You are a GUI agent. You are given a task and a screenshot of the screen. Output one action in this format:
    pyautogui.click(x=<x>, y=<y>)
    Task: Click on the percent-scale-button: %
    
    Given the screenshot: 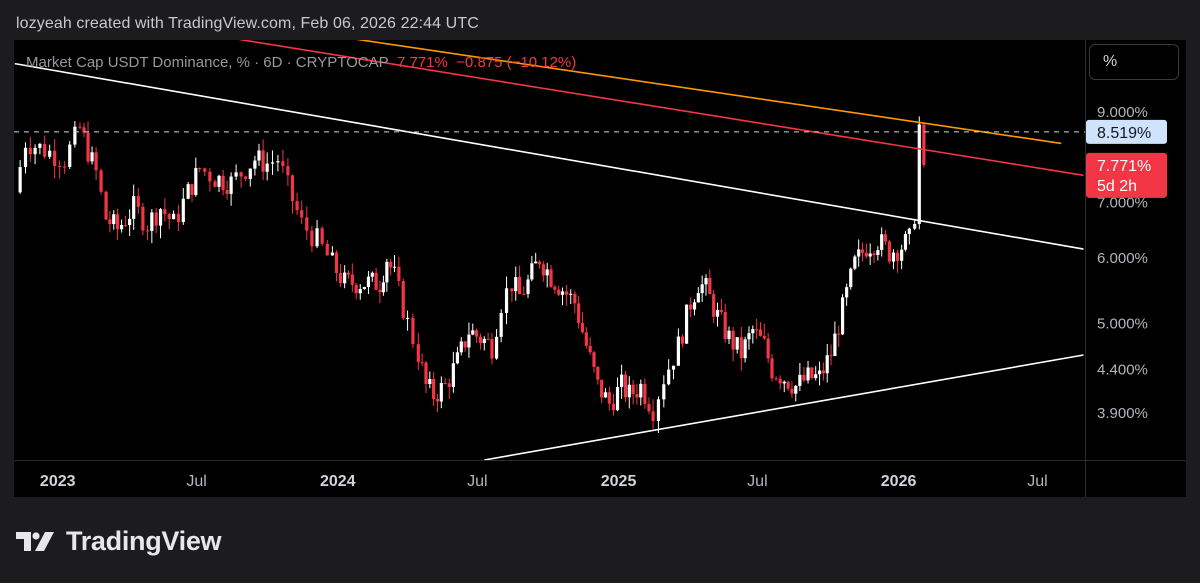 What is the action you would take?
    pyautogui.click(x=1134, y=62)
    